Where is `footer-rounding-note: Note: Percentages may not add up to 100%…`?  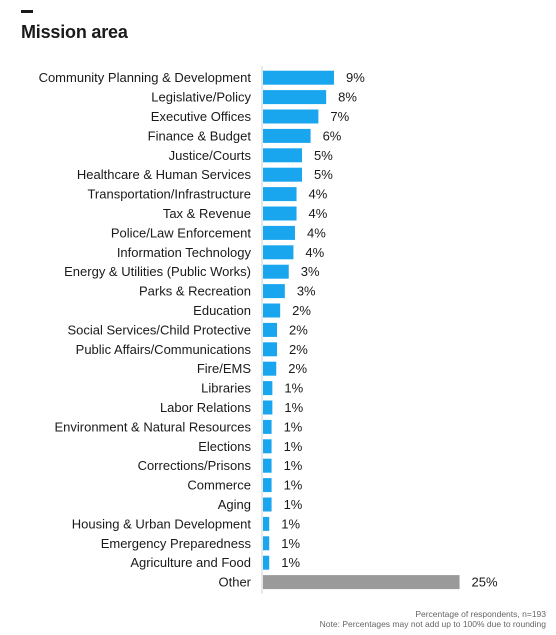 footer-rounding-note: Note: Percentages may not add up to 100%… is located at coordinates (432, 624).